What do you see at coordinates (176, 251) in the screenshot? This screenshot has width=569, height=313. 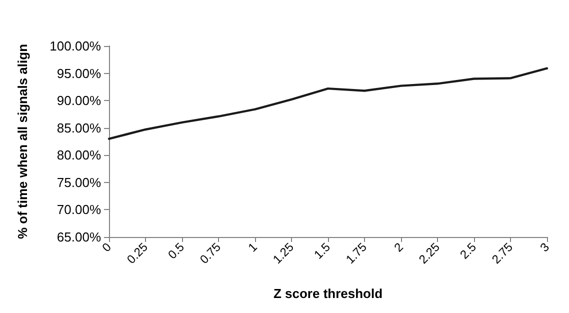 I see `x-tick-label: 0.5` at bounding box center [176, 251].